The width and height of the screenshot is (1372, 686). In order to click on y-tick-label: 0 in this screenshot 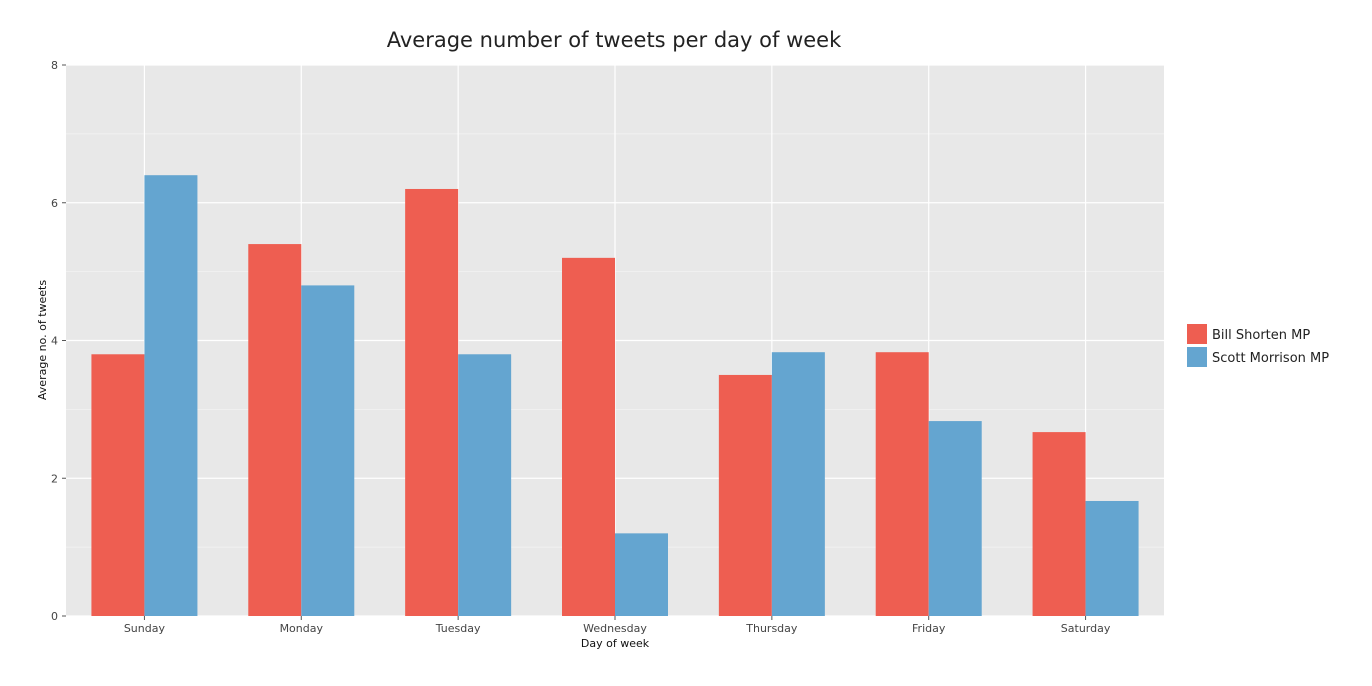, I will do `click(54, 616)`.